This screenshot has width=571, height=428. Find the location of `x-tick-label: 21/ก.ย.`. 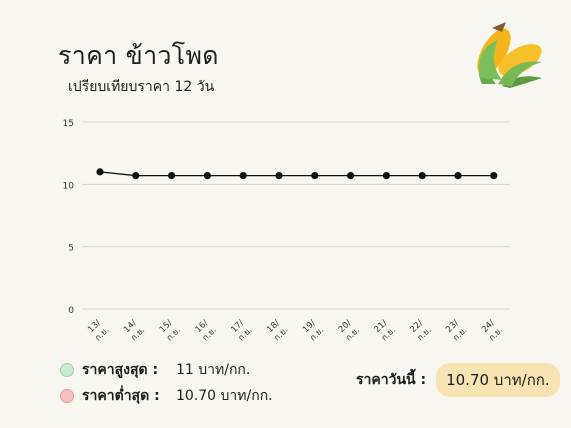

x-tick-label: 21/ก.ย. is located at coordinates (385, 331).